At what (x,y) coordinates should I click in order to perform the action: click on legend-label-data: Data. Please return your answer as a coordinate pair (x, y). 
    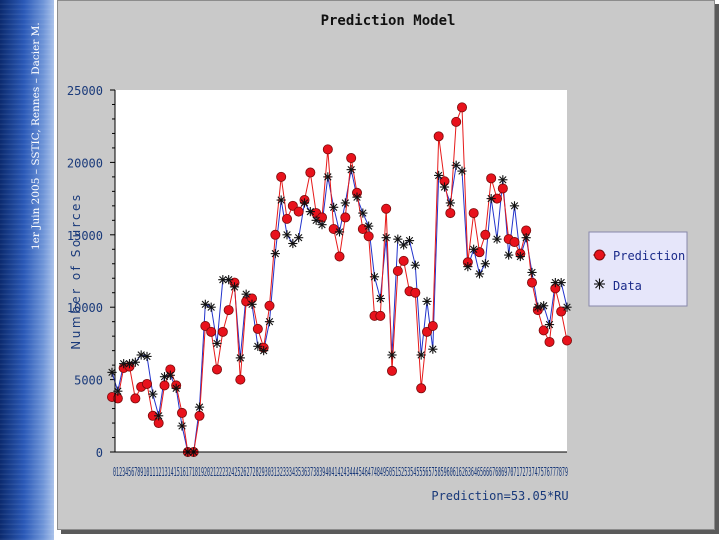
    Looking at the image, I should click on (627, 286).